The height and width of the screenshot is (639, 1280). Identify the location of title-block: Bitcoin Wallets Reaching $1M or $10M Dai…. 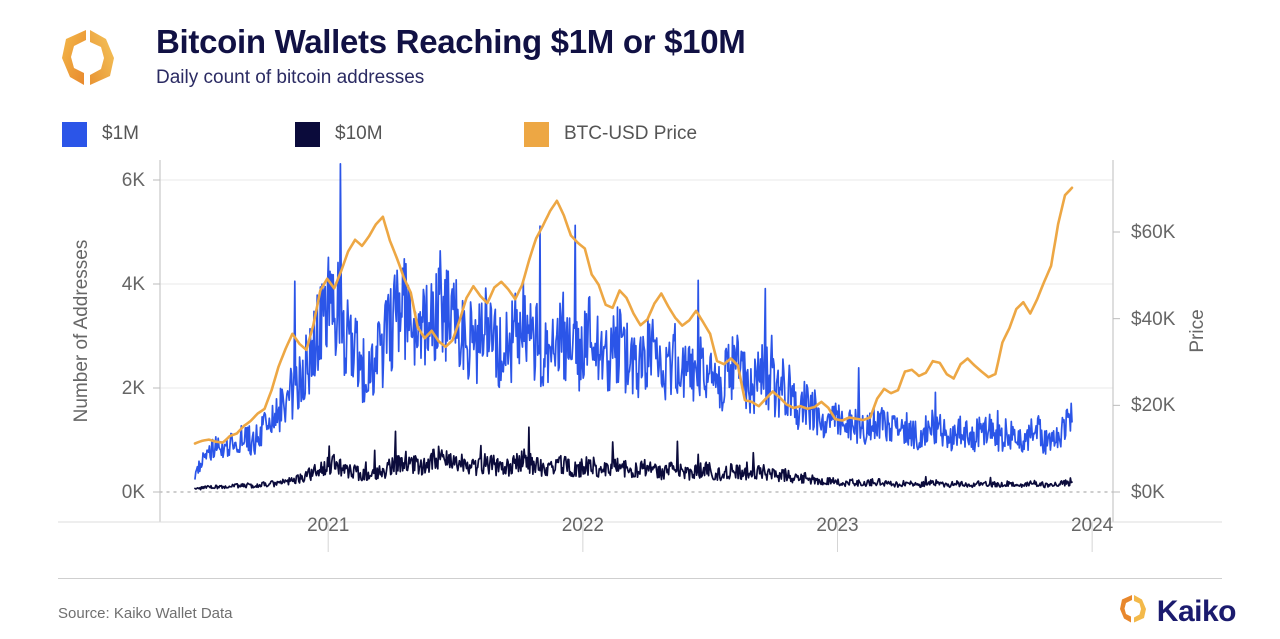
(451, 56).